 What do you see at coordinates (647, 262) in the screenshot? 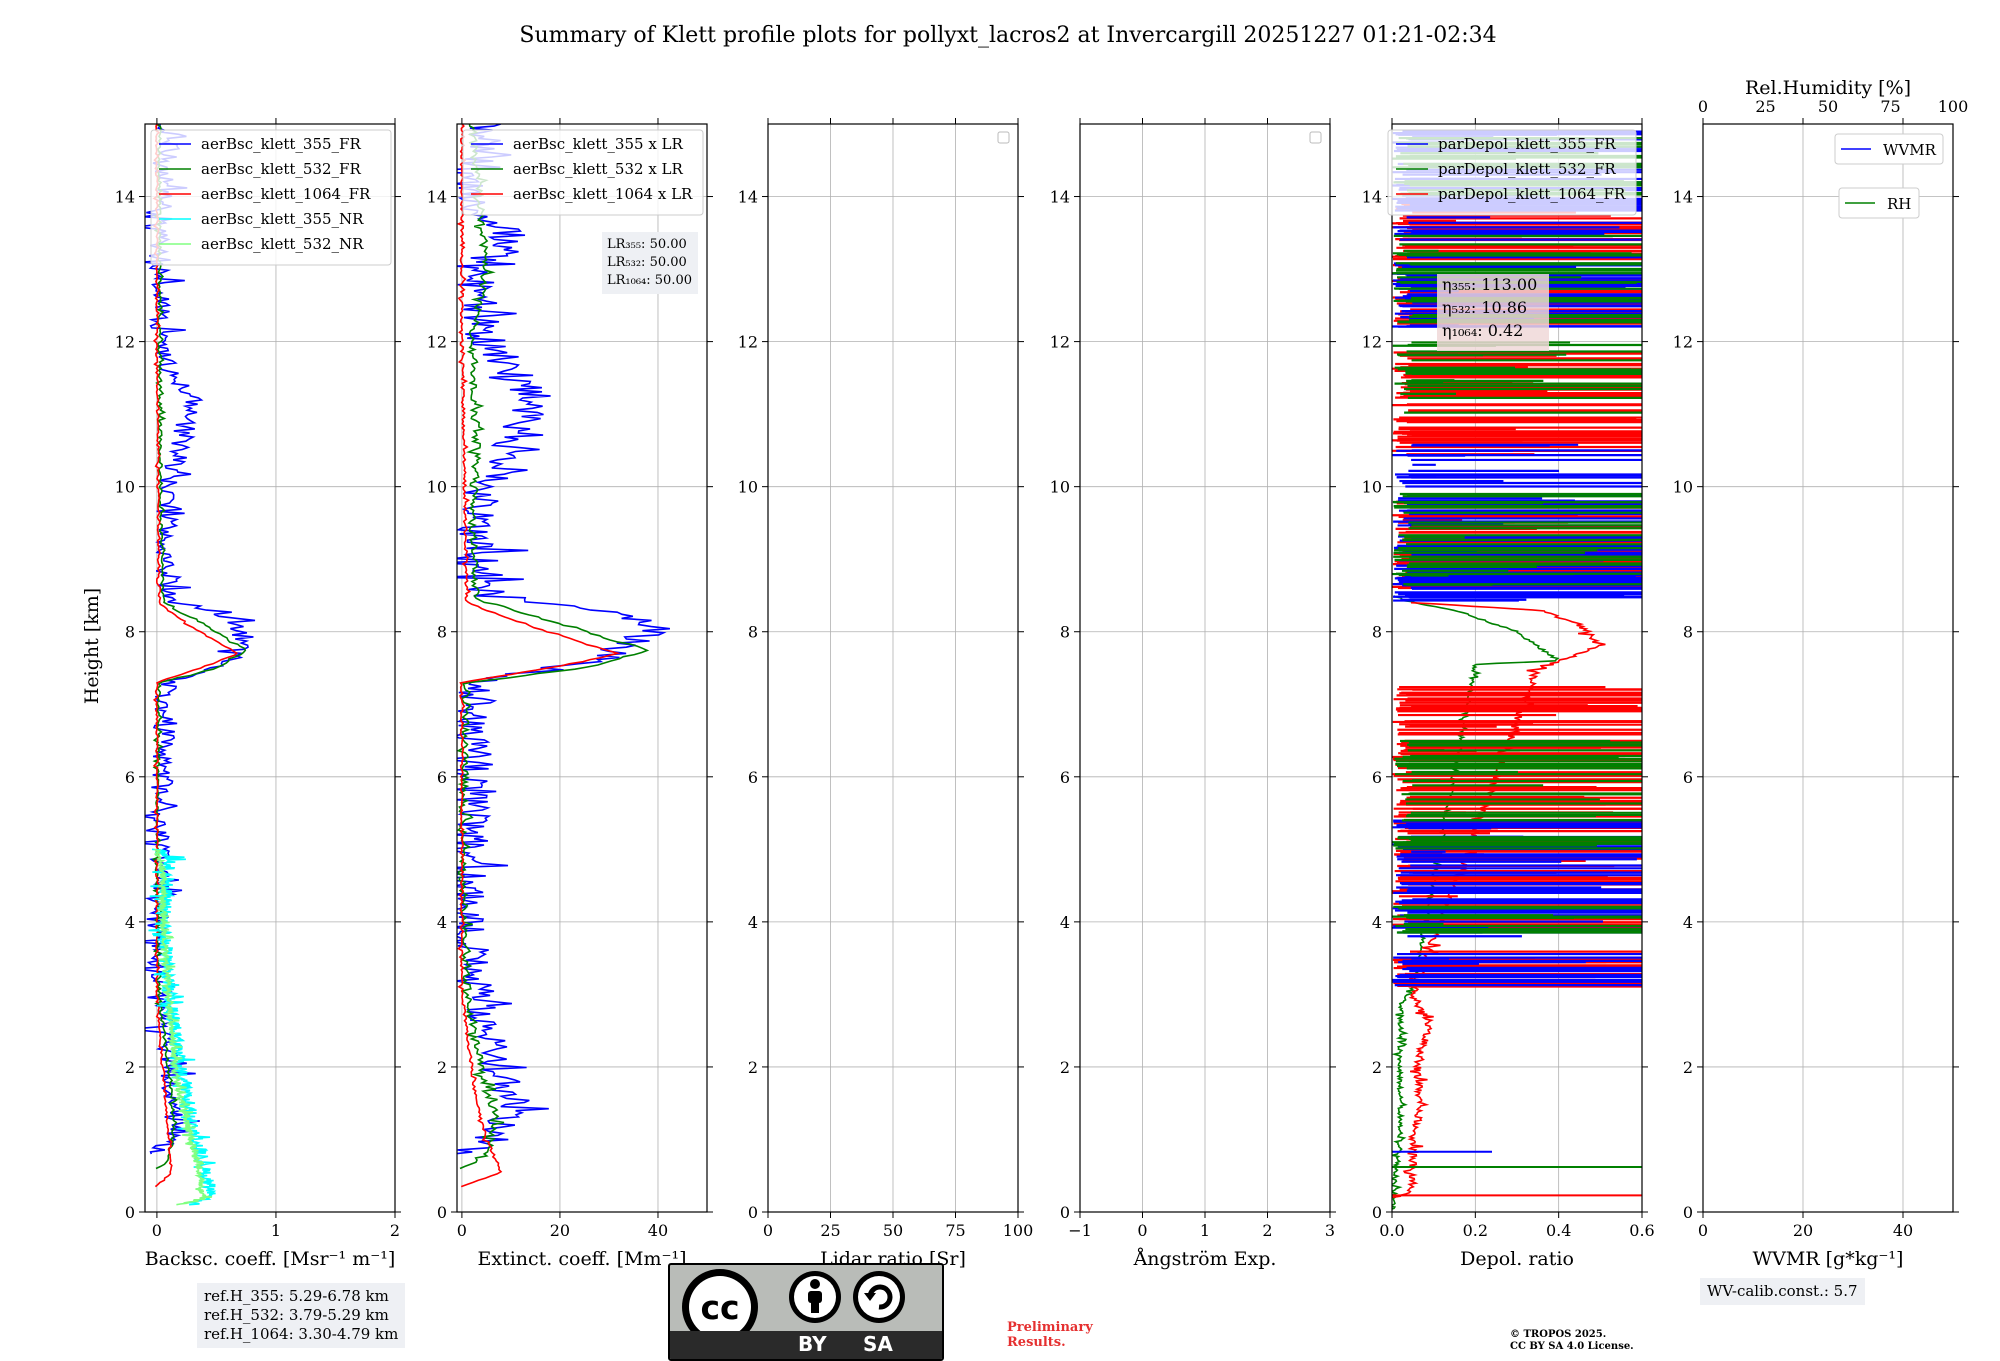
I see `annotation-text: LR₅₃₂: 50.00` at bounding box center [647, 262].